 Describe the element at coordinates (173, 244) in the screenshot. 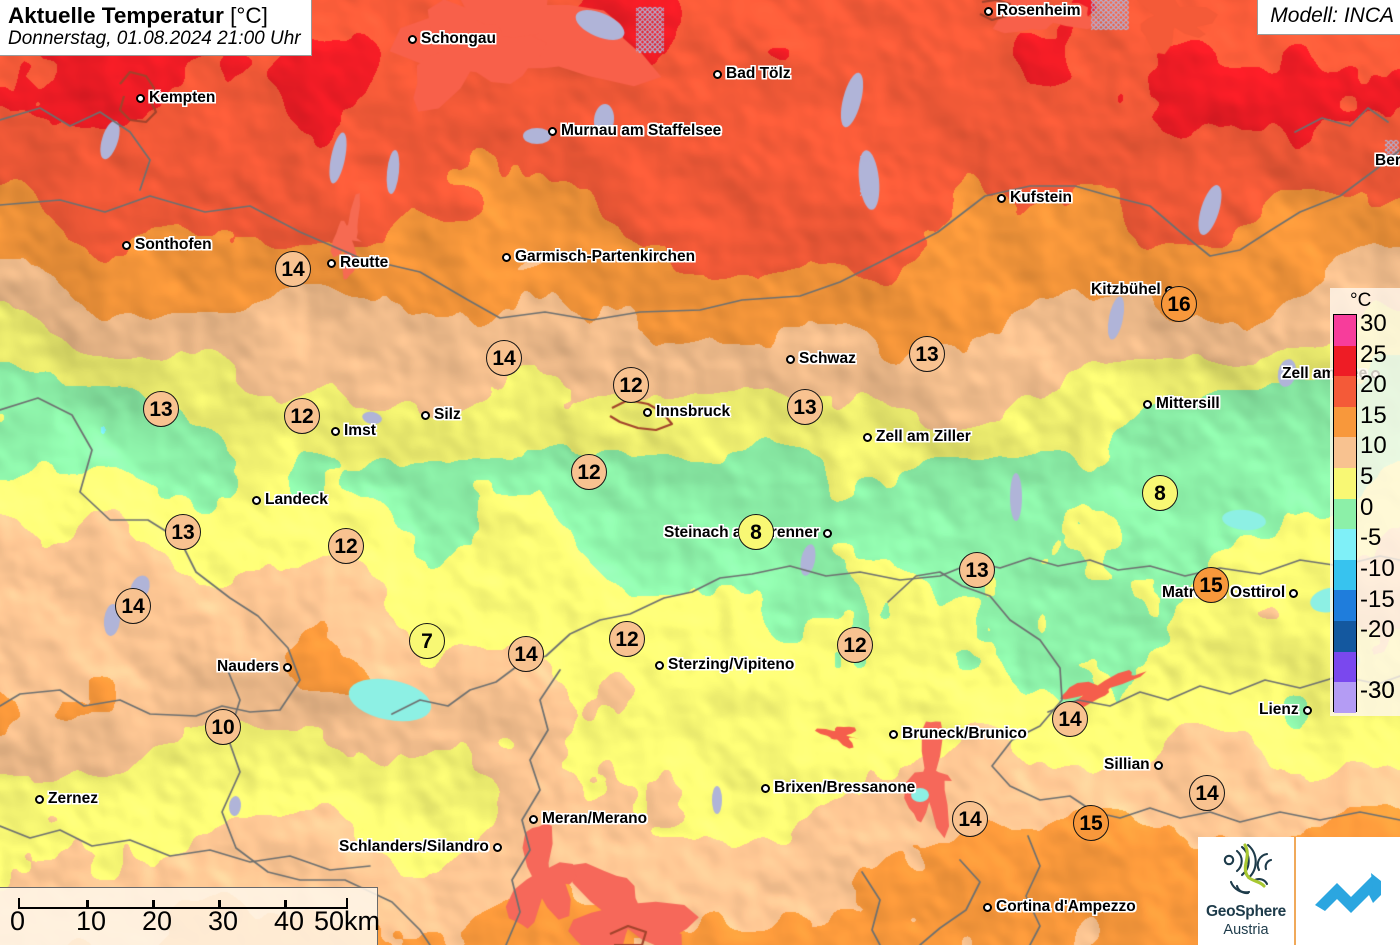

I see `city-label: Sonthofen` at that location.